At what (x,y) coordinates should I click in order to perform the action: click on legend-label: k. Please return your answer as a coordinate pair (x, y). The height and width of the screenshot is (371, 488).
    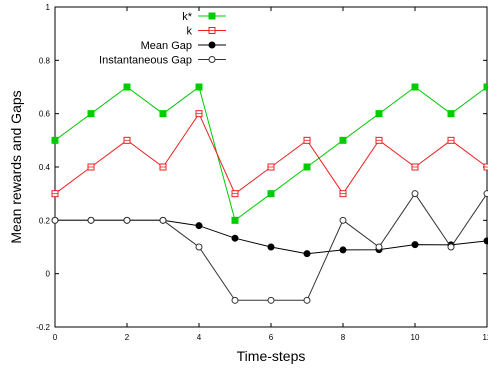
    Looking at the image, I should click on (190, 32).